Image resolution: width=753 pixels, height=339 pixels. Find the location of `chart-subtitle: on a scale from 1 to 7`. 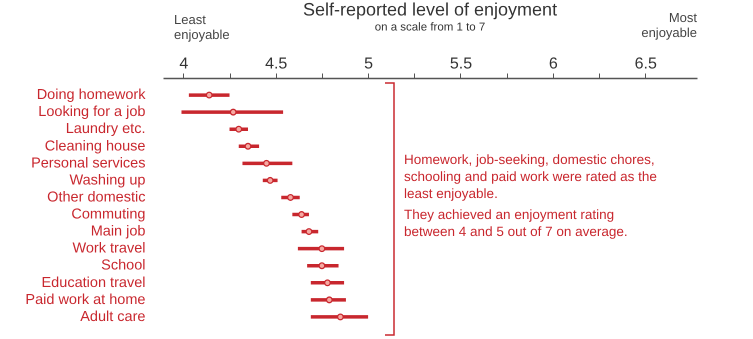

chart-subtitle: on a scale from 1 to 7 is located at coordinates (430, 28).